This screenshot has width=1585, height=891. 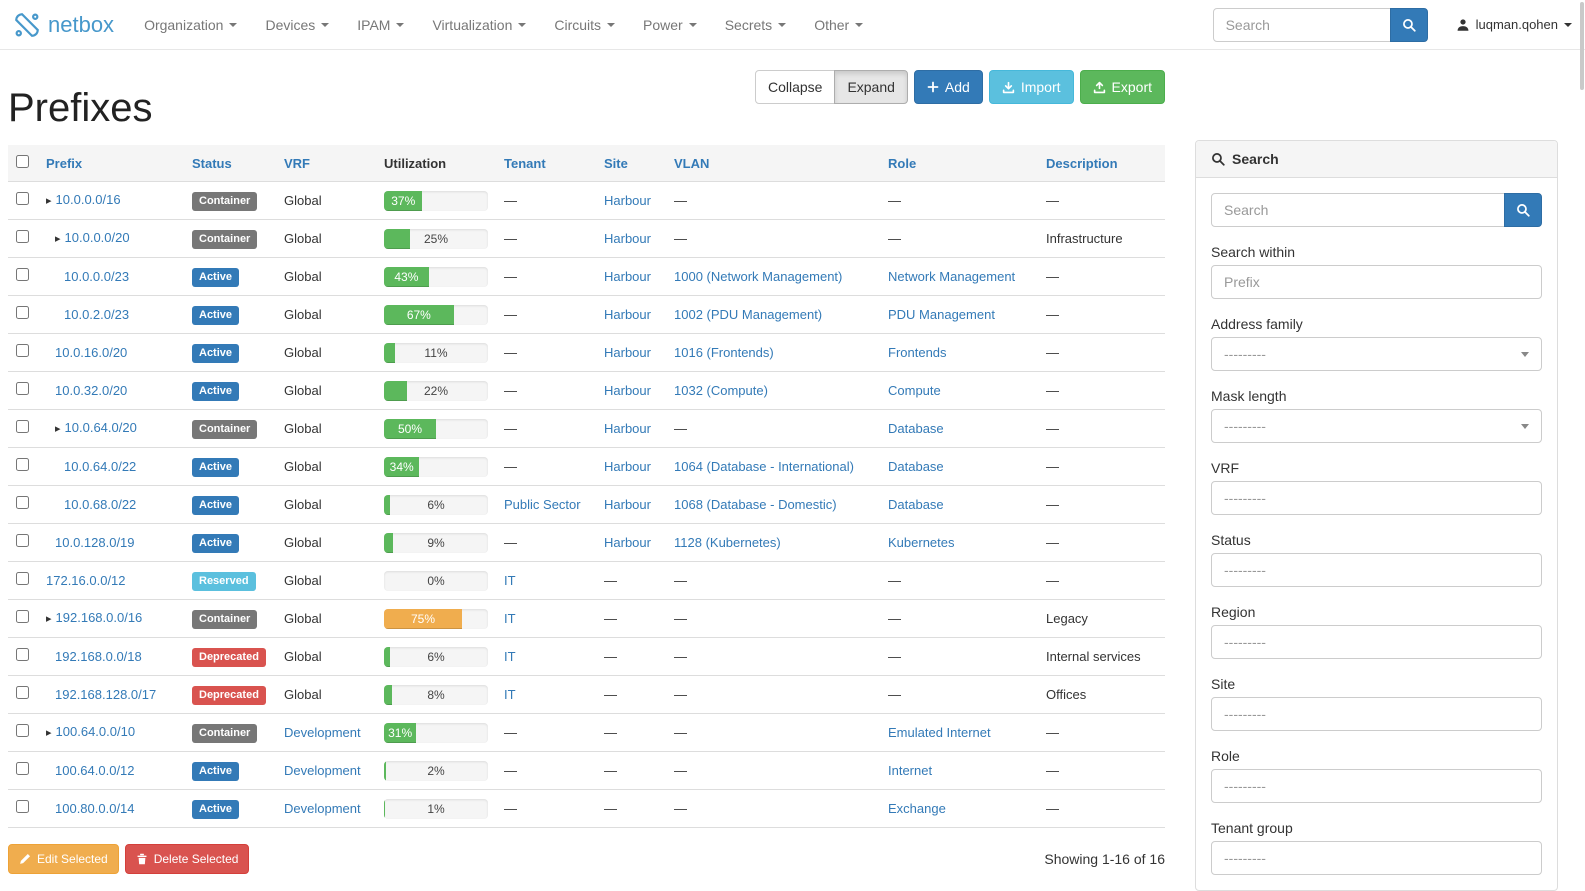 I want to click on scrollbar-track, so click(x=1582, y=436).